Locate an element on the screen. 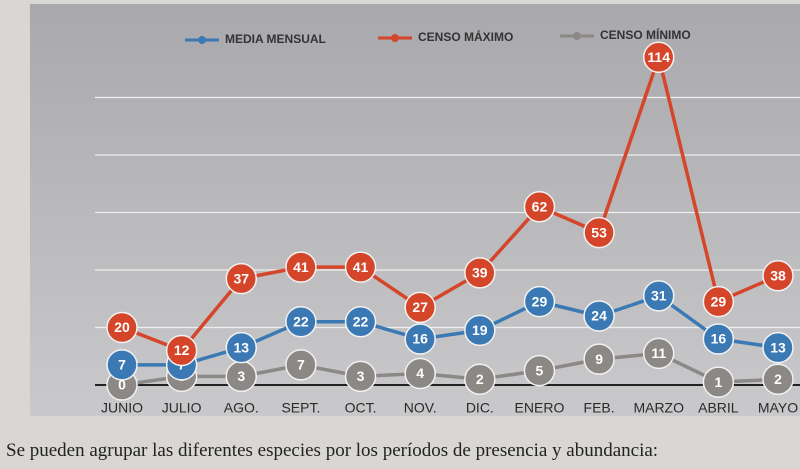  data-label: 19 is located at coordinates (480, 330).